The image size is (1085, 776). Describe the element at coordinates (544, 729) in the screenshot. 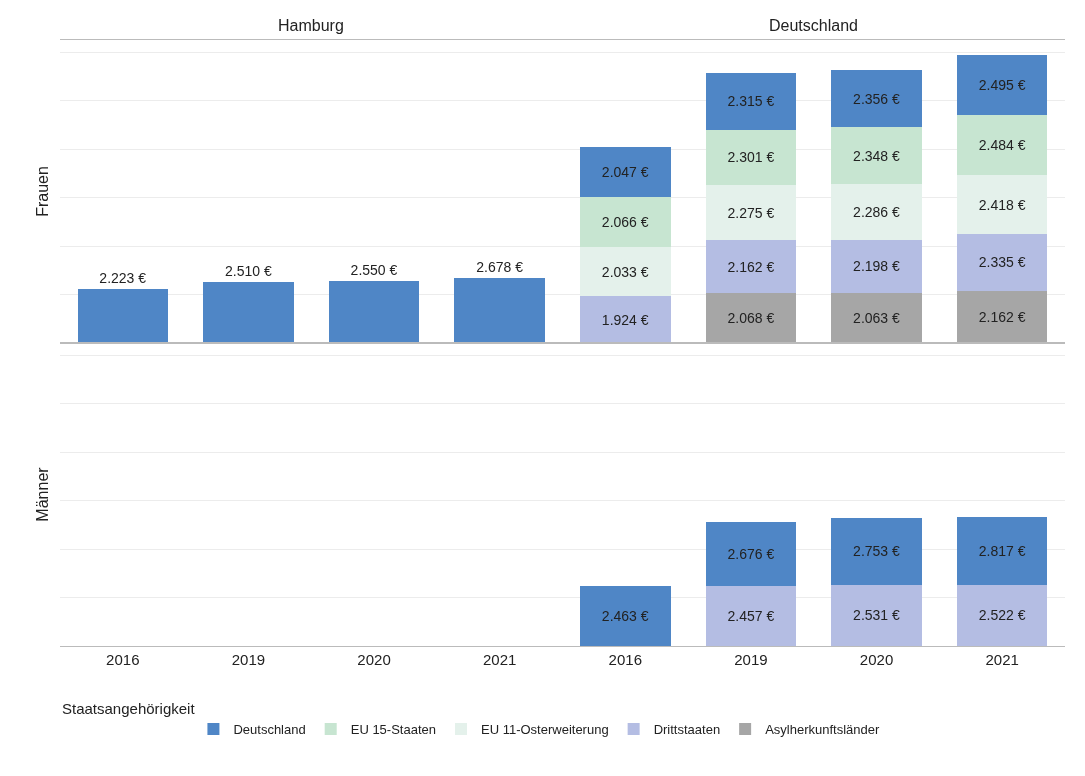

I see `legend-label: EU 11-Osterweiterung` at that location.